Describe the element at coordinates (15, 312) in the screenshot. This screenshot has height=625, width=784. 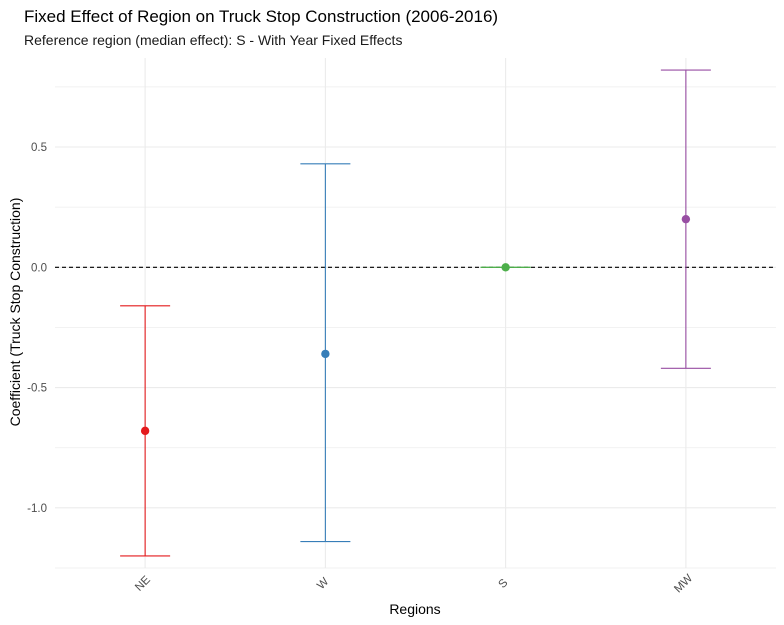
I see `y-axis-label: Coefficient (Truck Stop Construction)` at that location.